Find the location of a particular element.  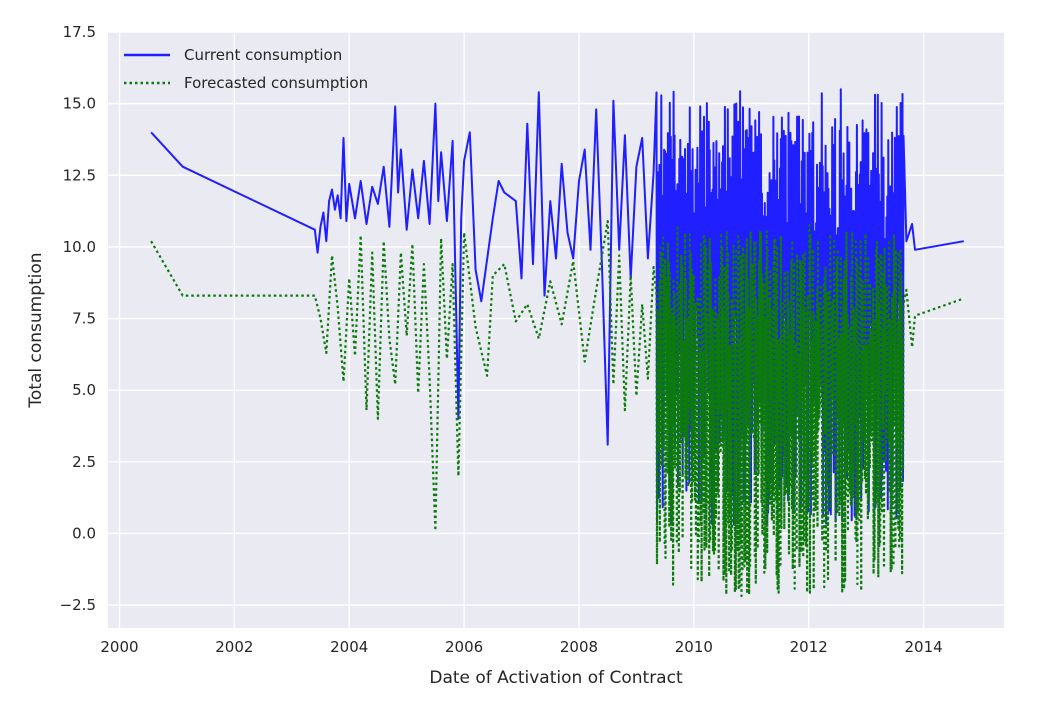

x-tick-label: 2012 is located at coordinates (809, 647).